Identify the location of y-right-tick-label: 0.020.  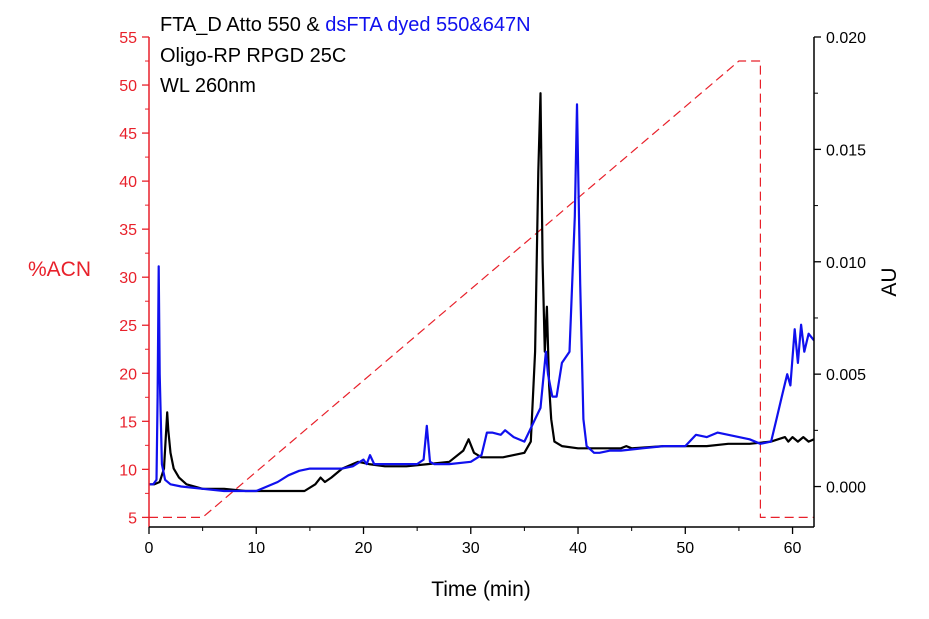
(846, 38).